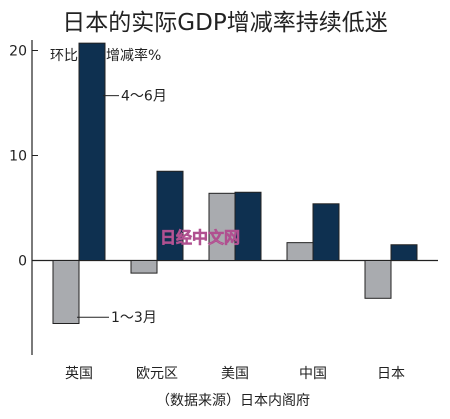  Describe the element at coordinates (233, 401) in the screenshot. I see `source-note: （数据来源）日本内阁府` at that location.